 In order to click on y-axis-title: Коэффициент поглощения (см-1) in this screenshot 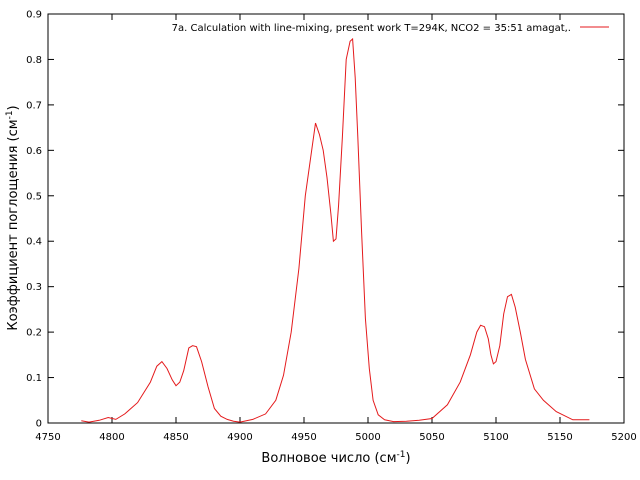, I will do `click(13, 217)`.